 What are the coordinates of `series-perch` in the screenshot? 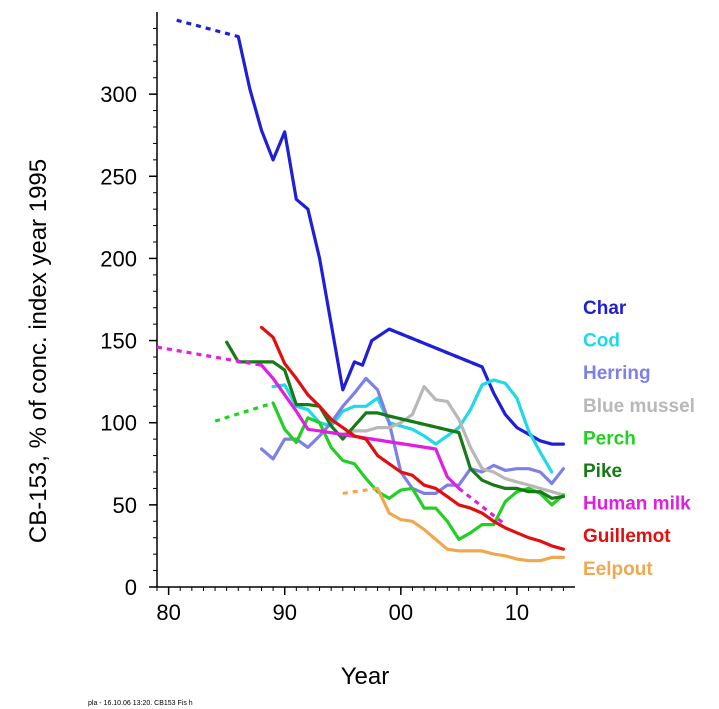 It's located at (390, 471).